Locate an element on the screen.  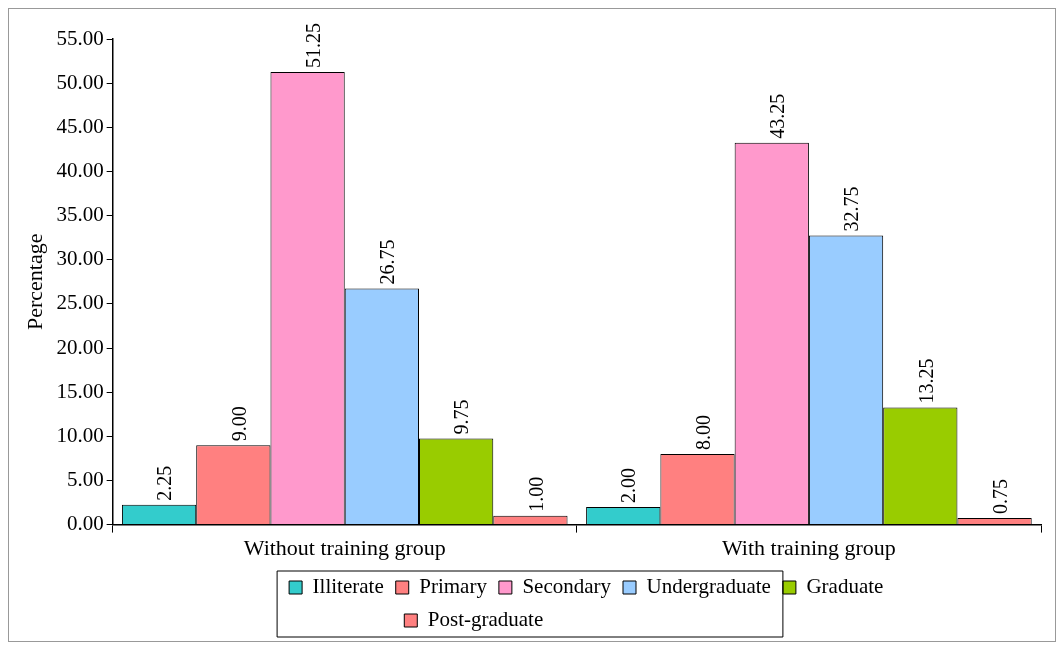
x-tick-label: Without training group is located at coordinates (344, 547).